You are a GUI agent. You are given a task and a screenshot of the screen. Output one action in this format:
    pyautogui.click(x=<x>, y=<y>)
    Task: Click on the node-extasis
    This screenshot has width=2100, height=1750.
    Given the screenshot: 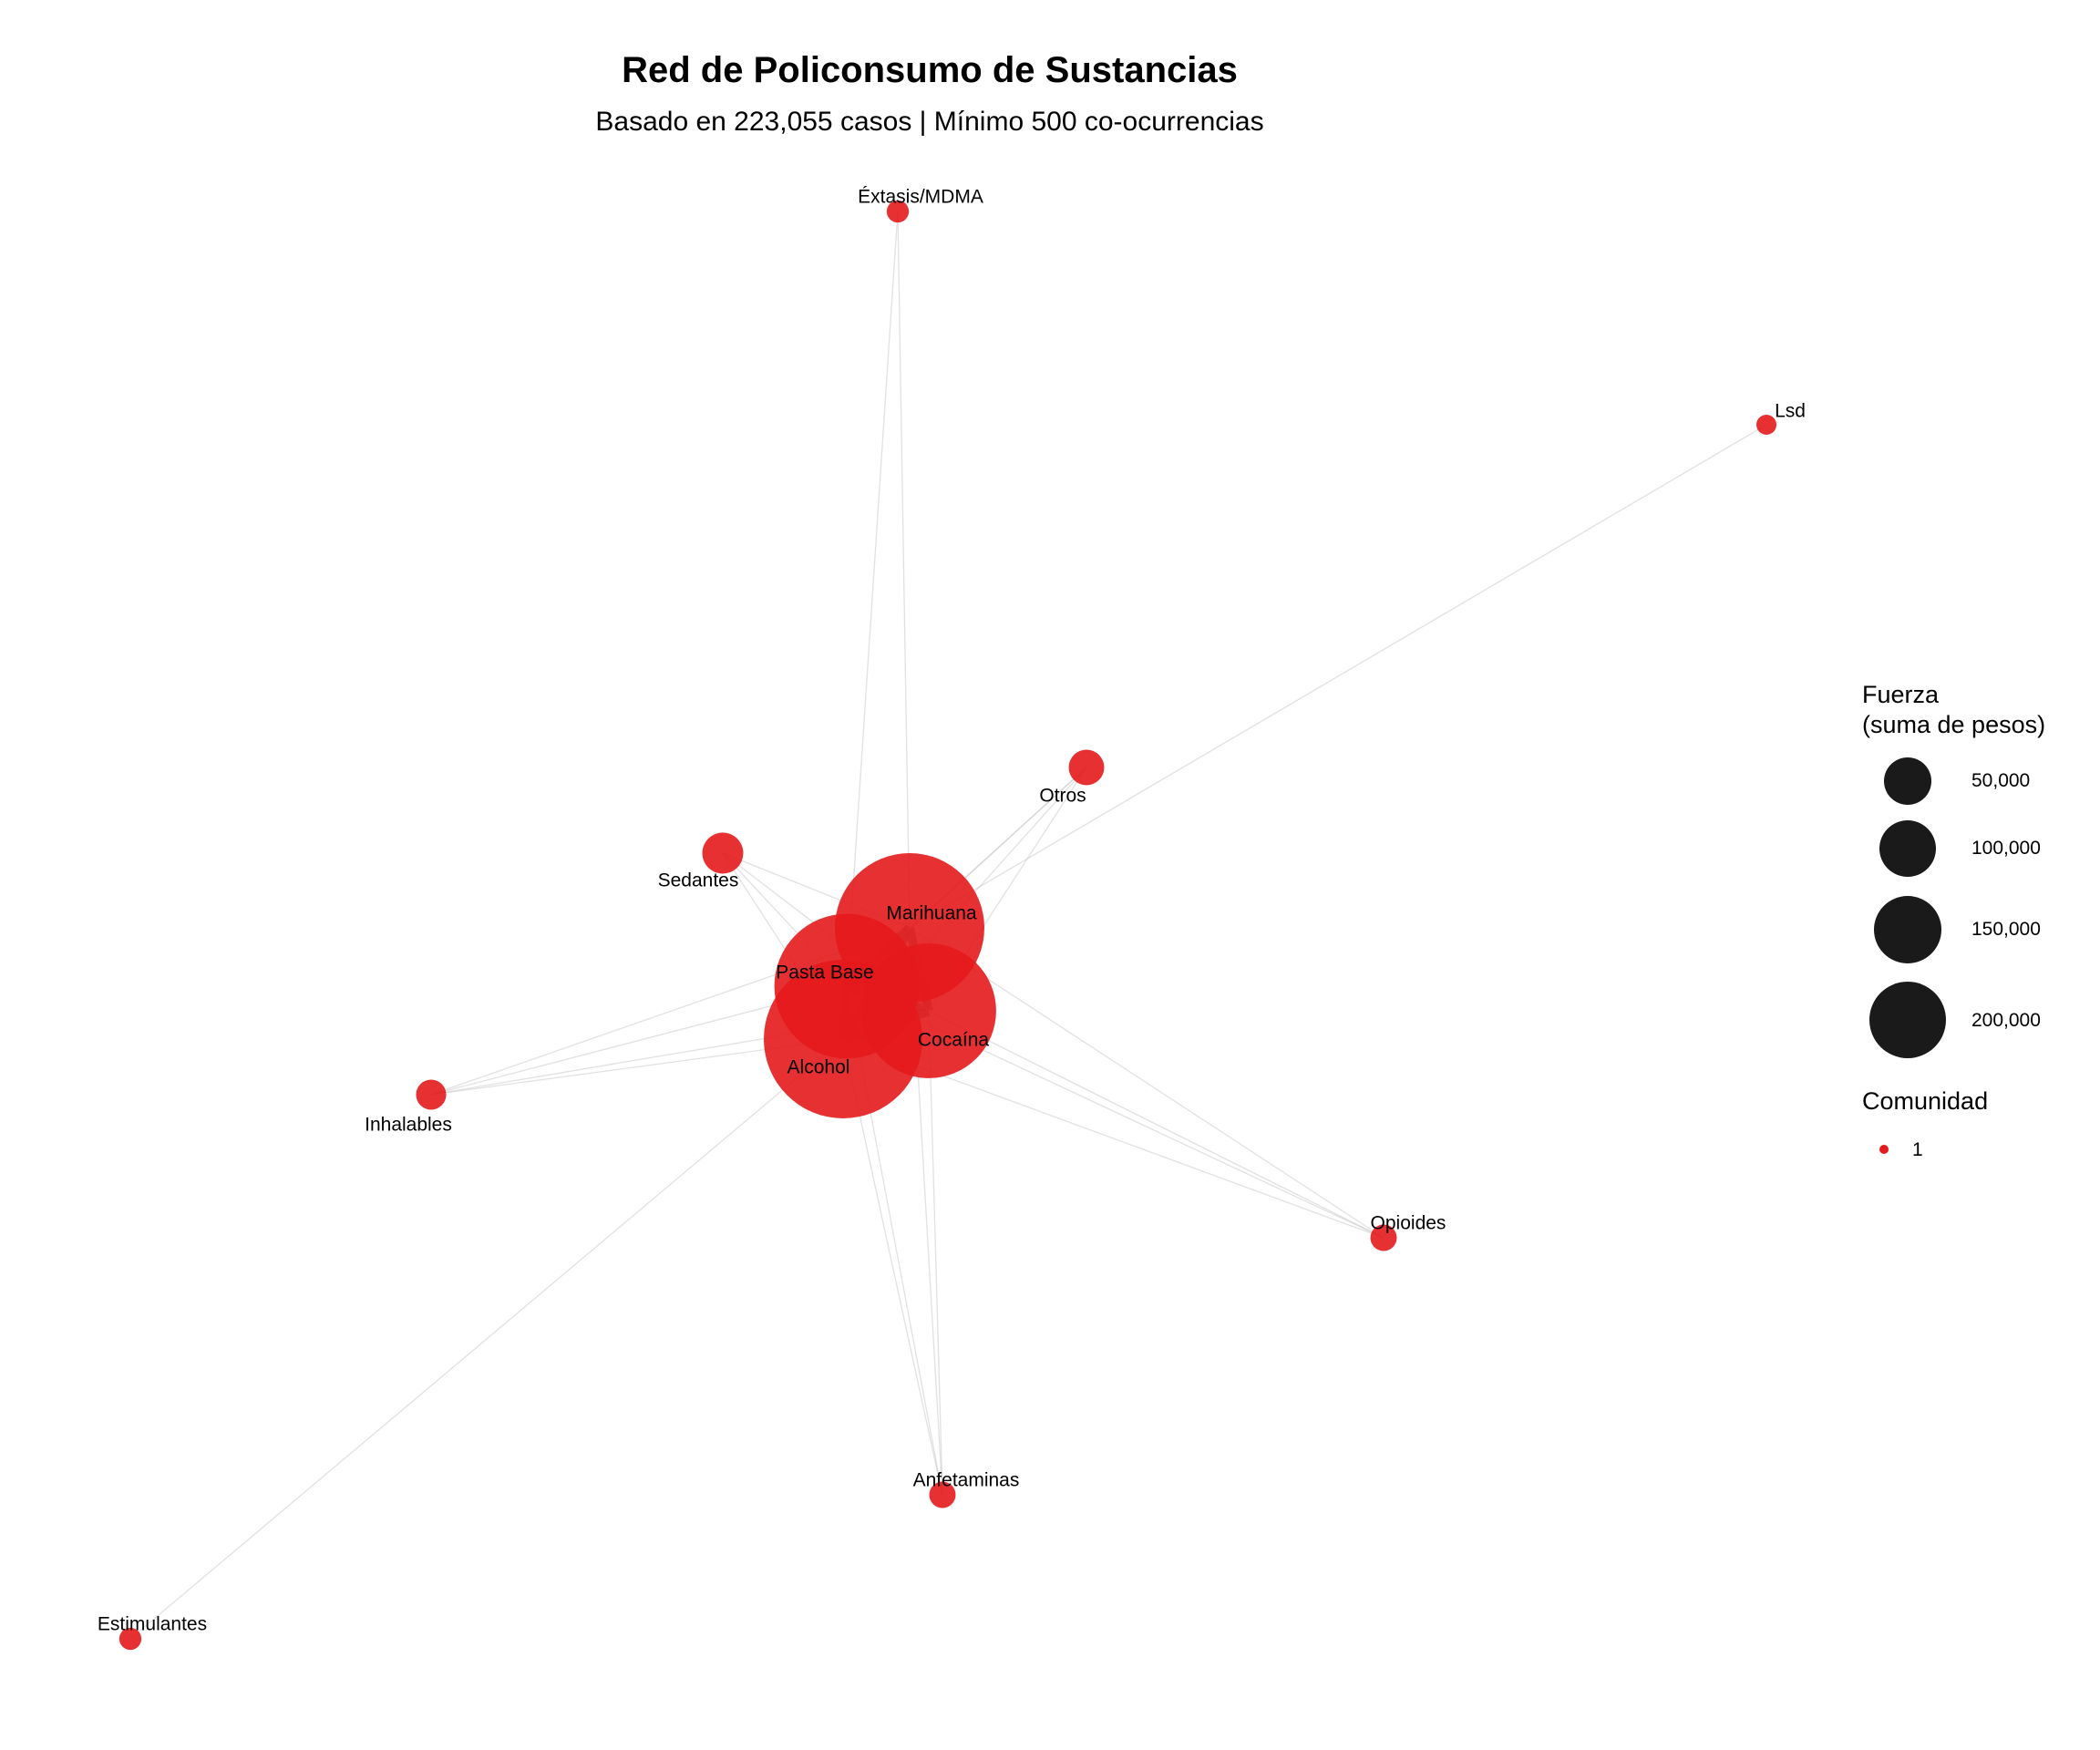 What is the action you would take?
    pyautogui.click(x=898, y=212)
    